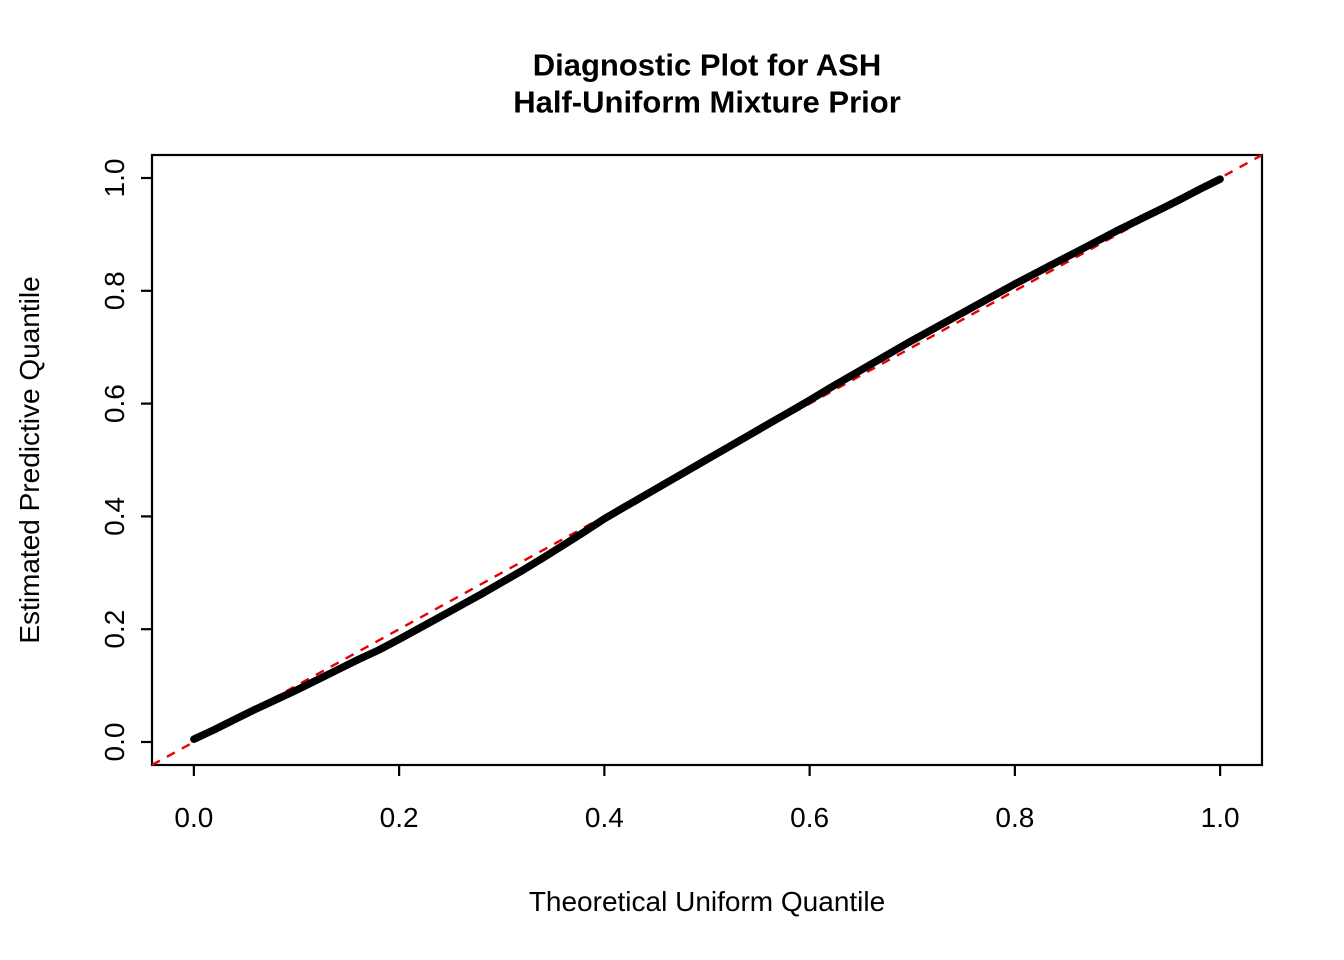  Describe the element at coordinates (1014, 817) in the screenshot. I see `x-tick-label: 0.8` at that location.